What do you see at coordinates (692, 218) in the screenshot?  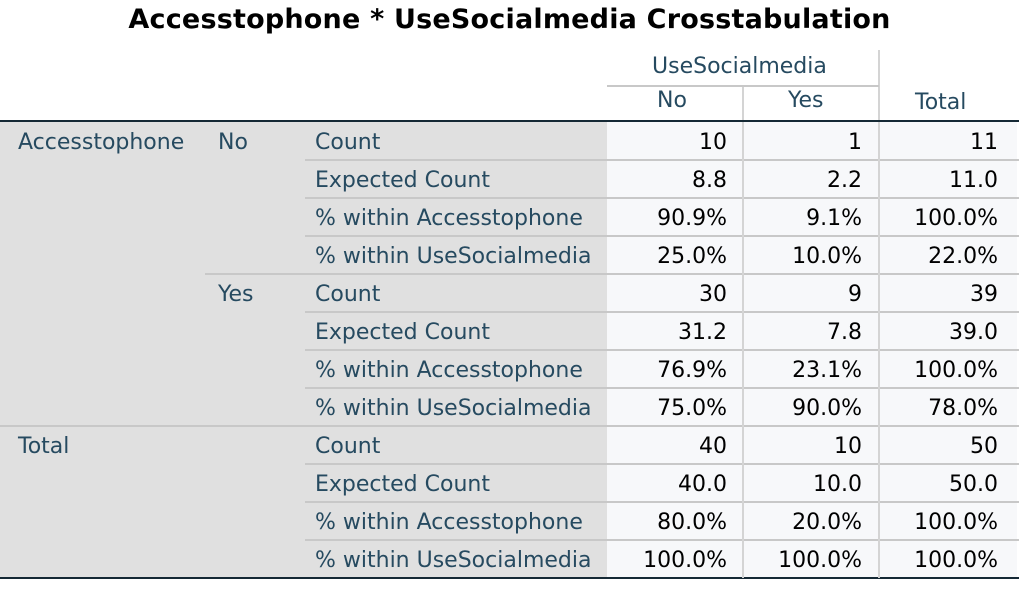 I see `table-cell: 90.9%` at bounding box center [692, 218].